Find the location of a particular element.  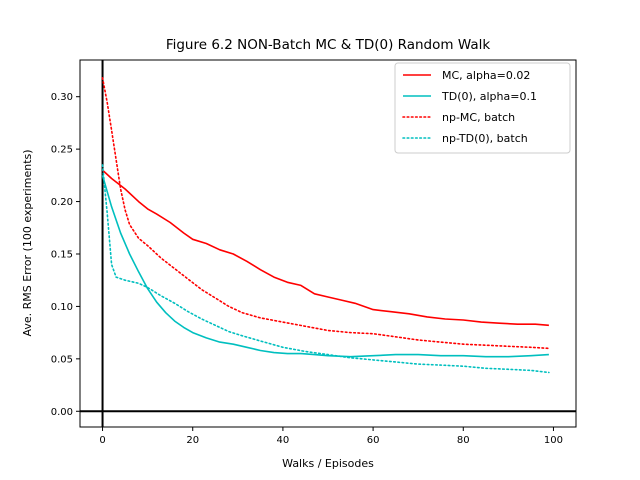

legend-label-2: TD(0), alpha=0.1 is located at coordinates (489, 96).